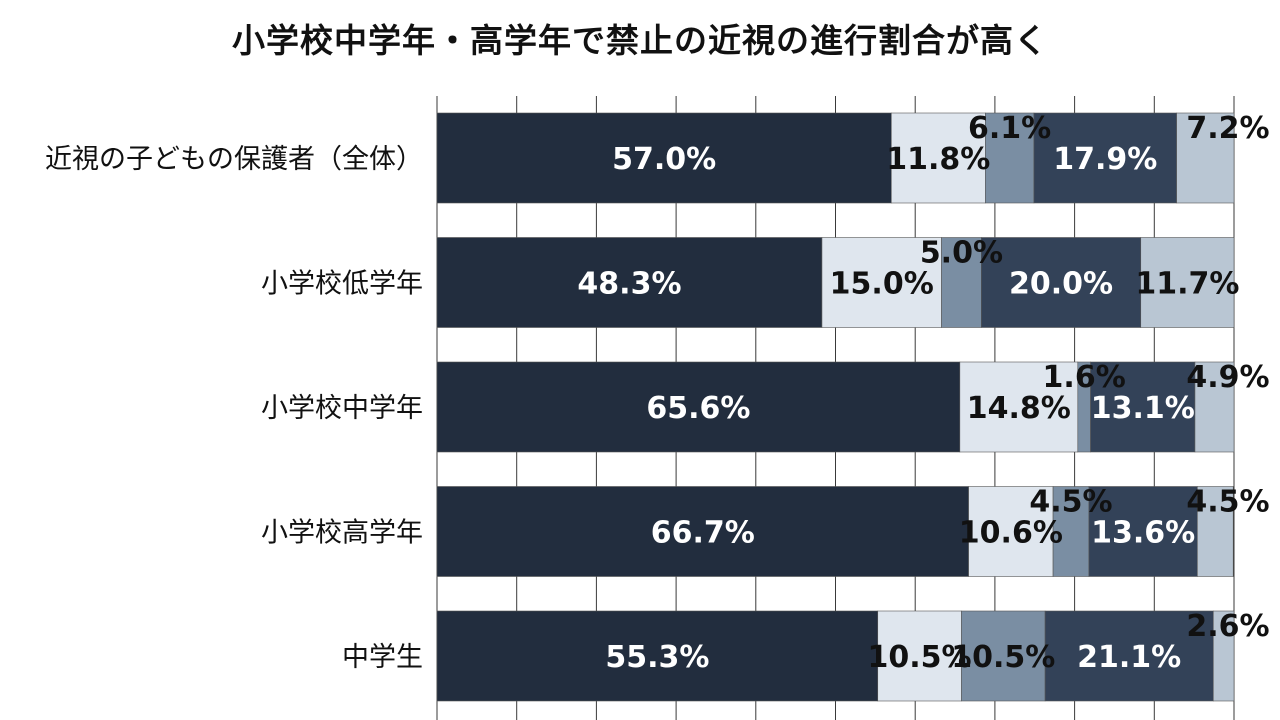  Describe the element at coordinates (342, 408) in the screenshot. I see `category-label: 小学校中学年` at that location.